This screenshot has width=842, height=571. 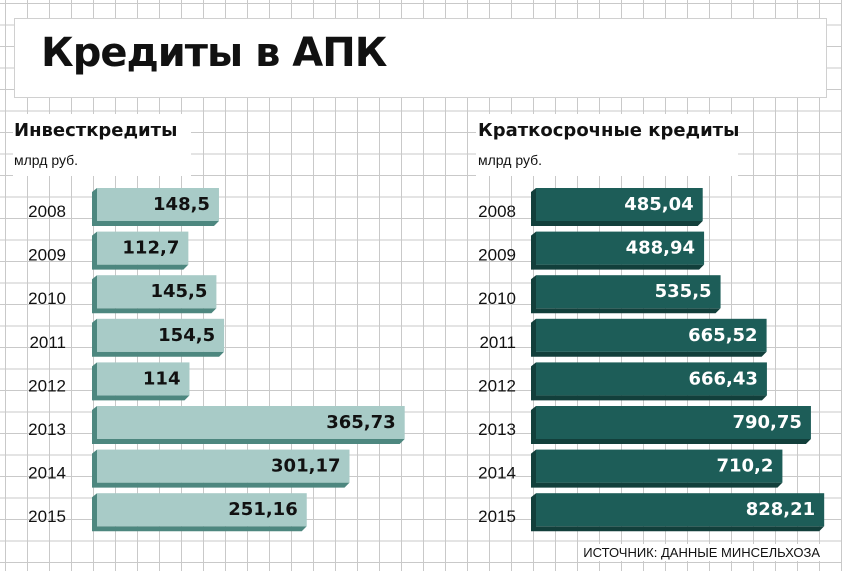 I want to click on left-value-label-2015: 251,16, so click(x=262, y=509).